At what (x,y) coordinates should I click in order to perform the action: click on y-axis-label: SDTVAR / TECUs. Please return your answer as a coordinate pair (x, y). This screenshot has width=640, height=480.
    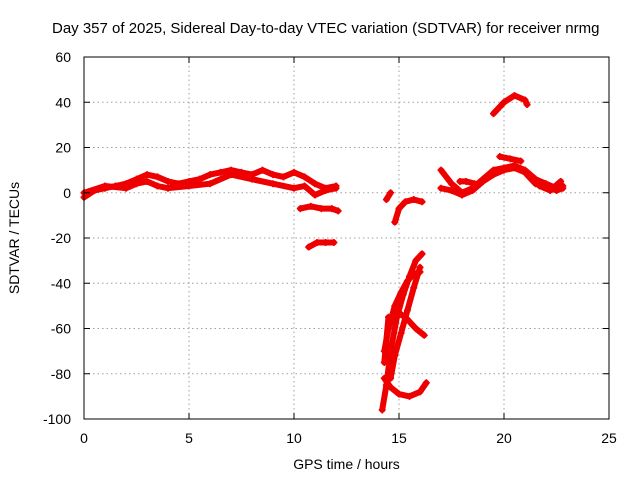
    Looking at the image, I should click on (14, 238).